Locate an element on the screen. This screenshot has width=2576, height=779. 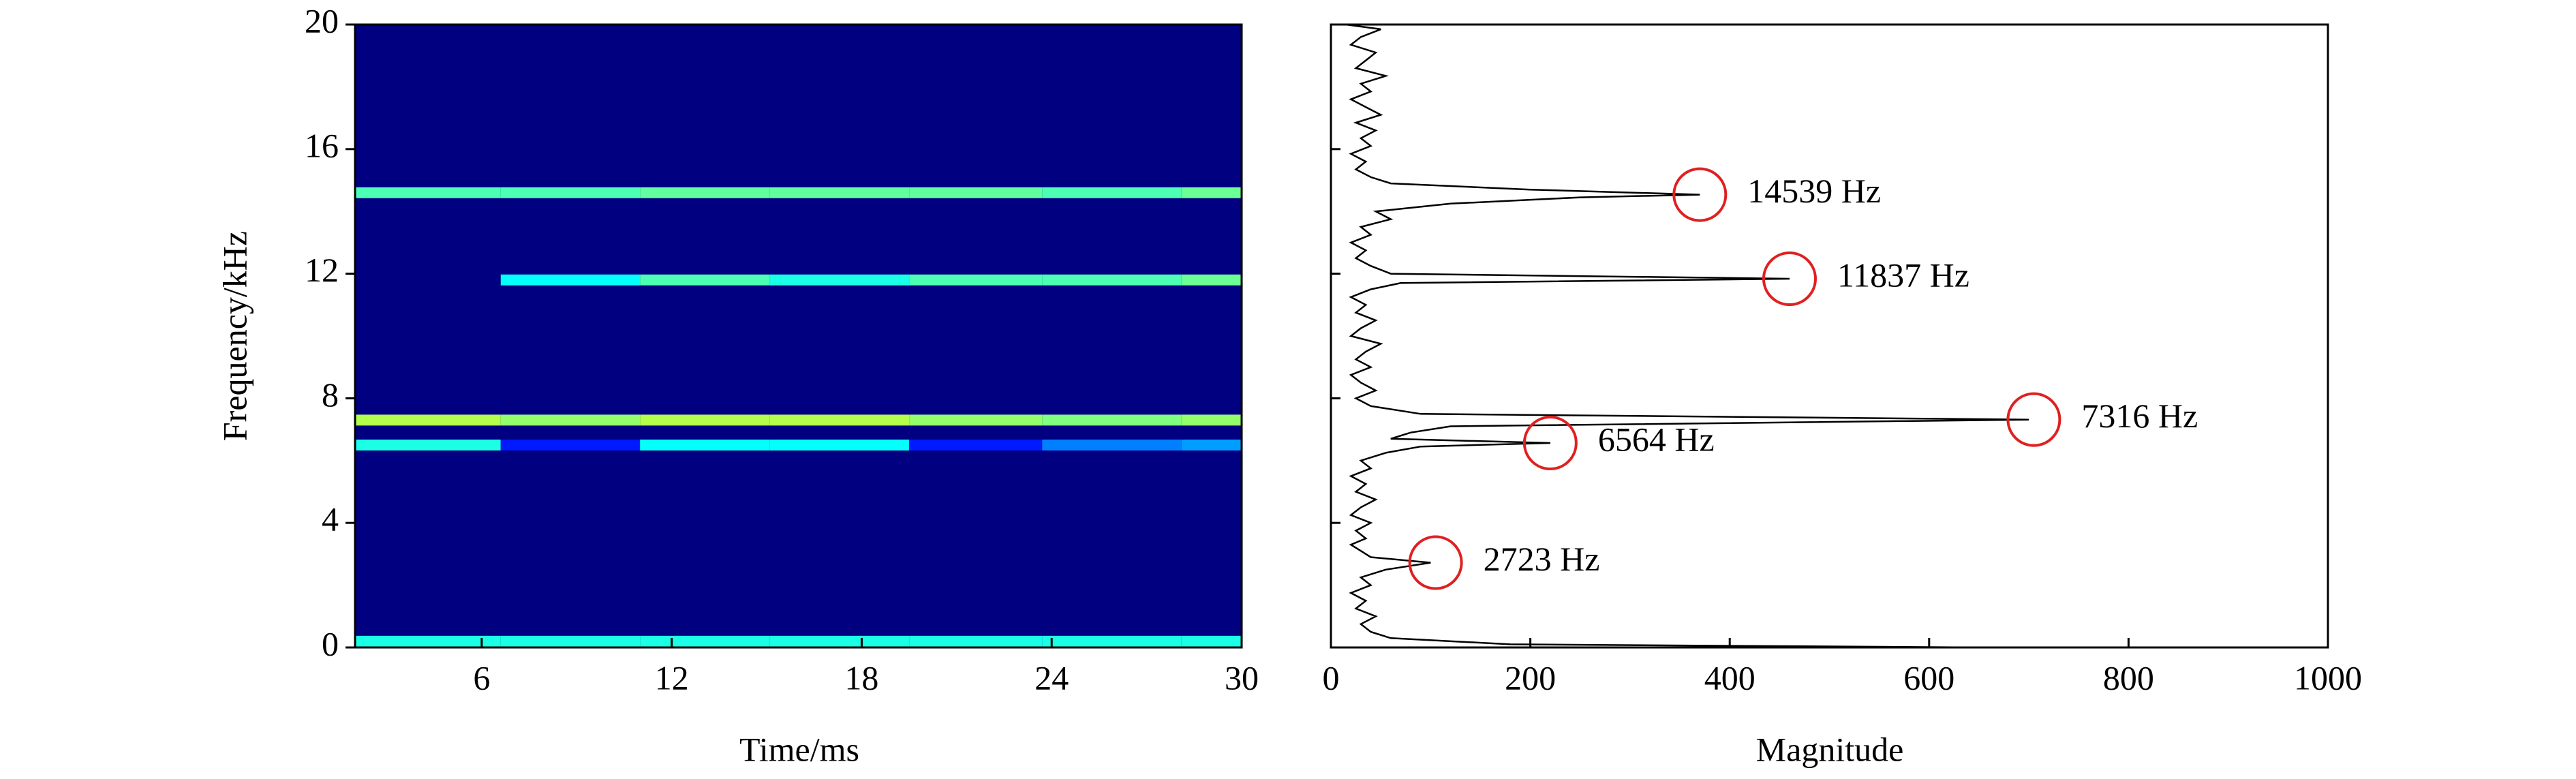
y-tick-label: 12 is located at coordinates (322, 270).